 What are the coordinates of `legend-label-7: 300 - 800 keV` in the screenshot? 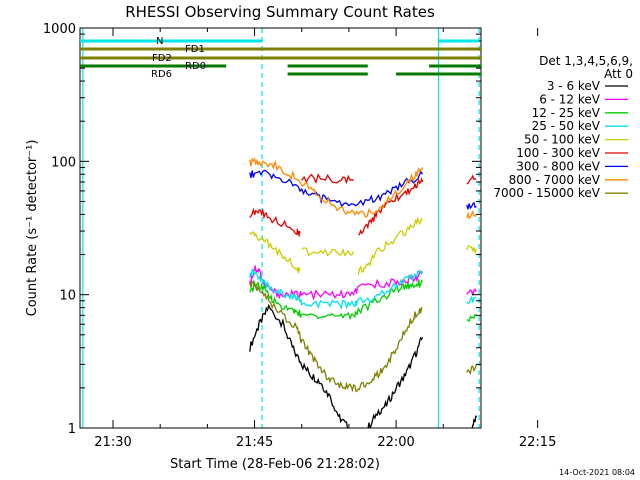 It's located at (558, 166).